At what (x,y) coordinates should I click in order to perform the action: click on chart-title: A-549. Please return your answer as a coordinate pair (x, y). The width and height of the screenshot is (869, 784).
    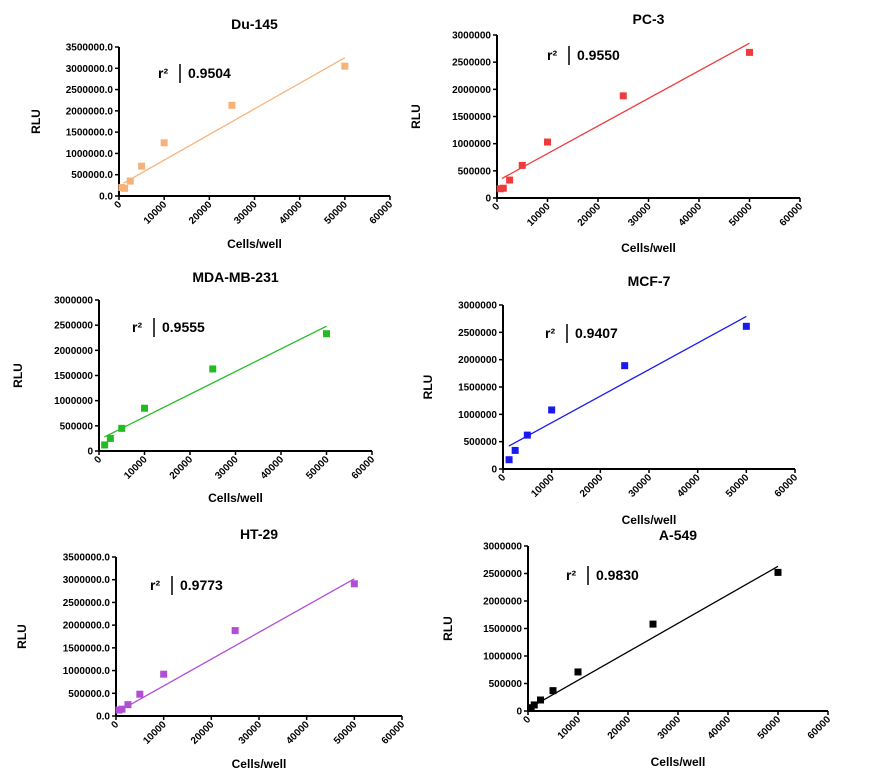
    Looking at the image, I should click on (678, 535).